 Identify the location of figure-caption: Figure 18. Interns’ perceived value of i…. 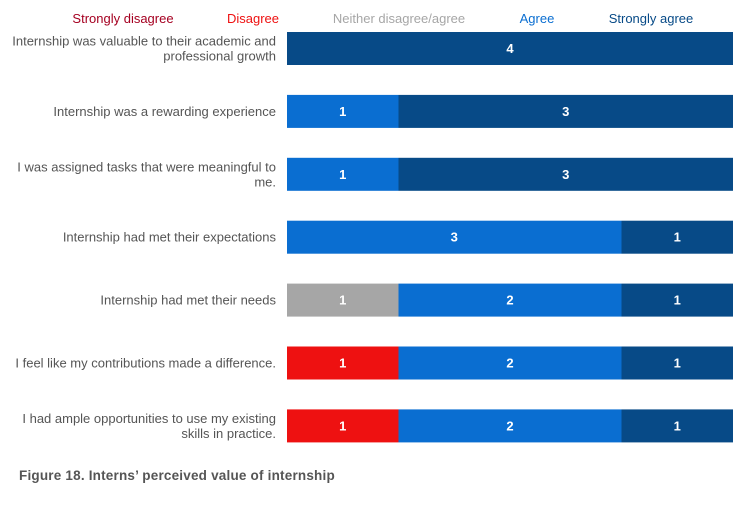
(177, 475).